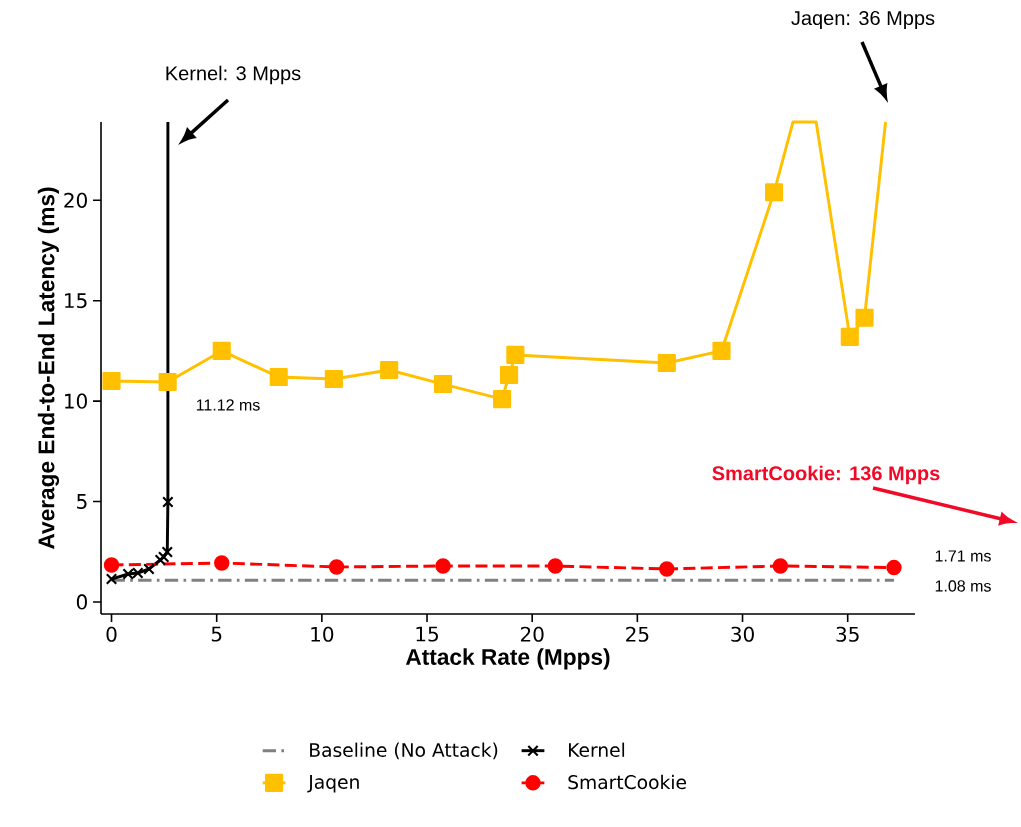 This screenshot has height=827, width=1021. What do you see at coordinates (75, 200) in the screenshot?
I see `y-tick-label: 20` at bounding box center [75, 200].